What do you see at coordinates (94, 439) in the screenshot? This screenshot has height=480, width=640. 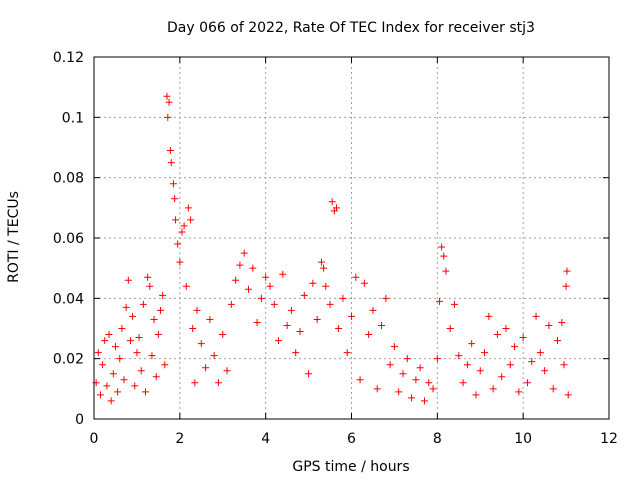 I see `x-tick-label: 0` at bounding box center [94, 439].